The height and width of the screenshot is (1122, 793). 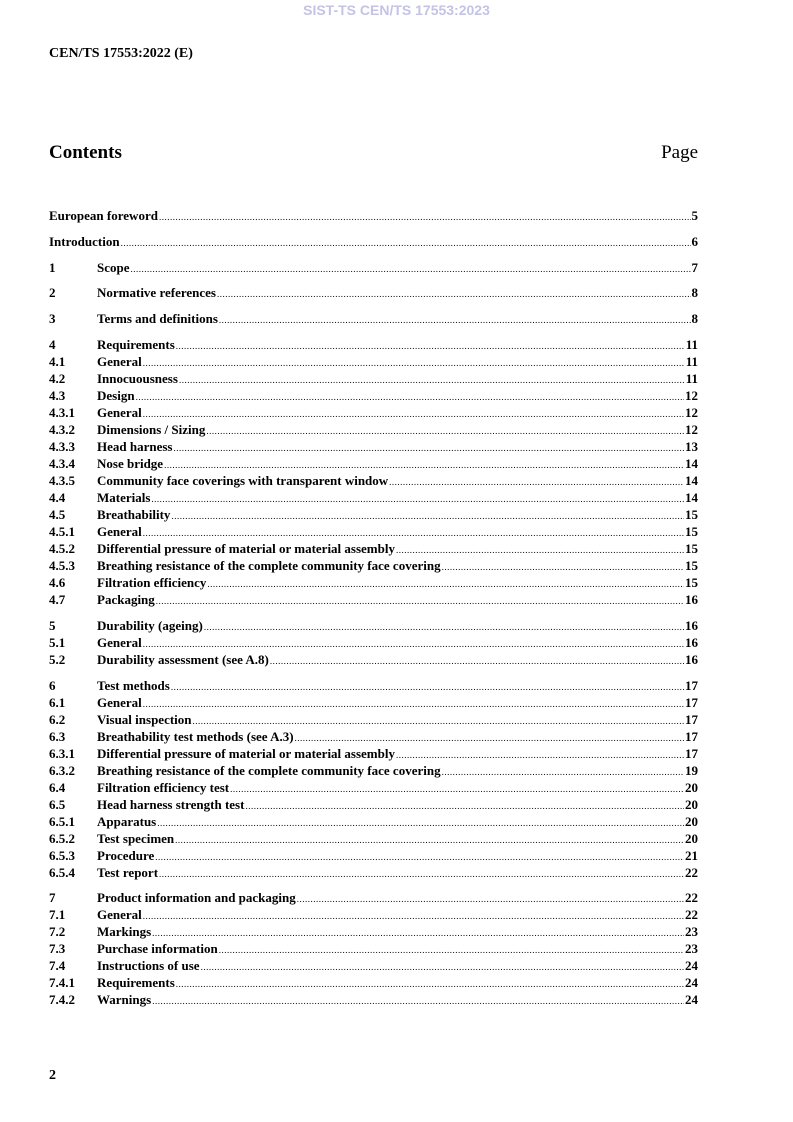 I want to click on toc-entry-title: Purchase information, so click(x=157, y=949).